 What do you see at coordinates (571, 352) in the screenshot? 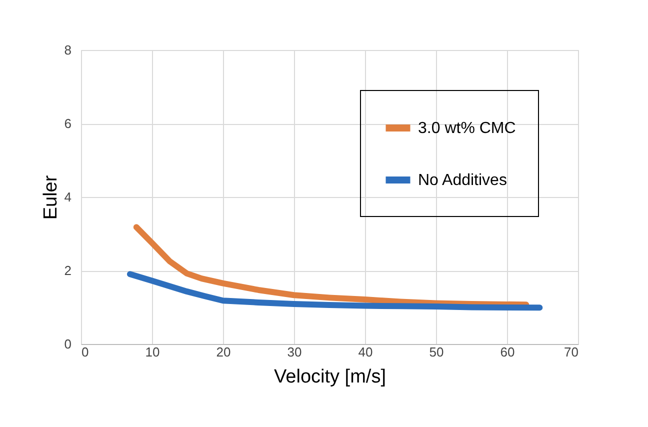
I see `x-tick-label: 70` at bounding box center [571, 352].